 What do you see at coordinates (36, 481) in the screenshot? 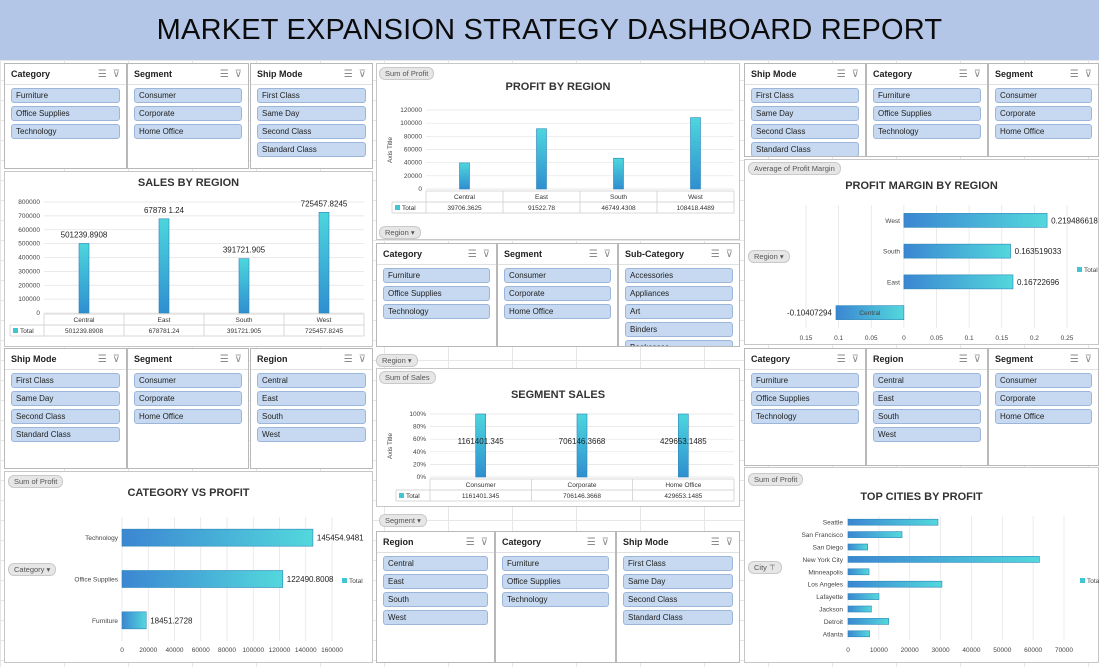
I see `category-field-pill: Sum of Profit` at bounding box center [36, 481].